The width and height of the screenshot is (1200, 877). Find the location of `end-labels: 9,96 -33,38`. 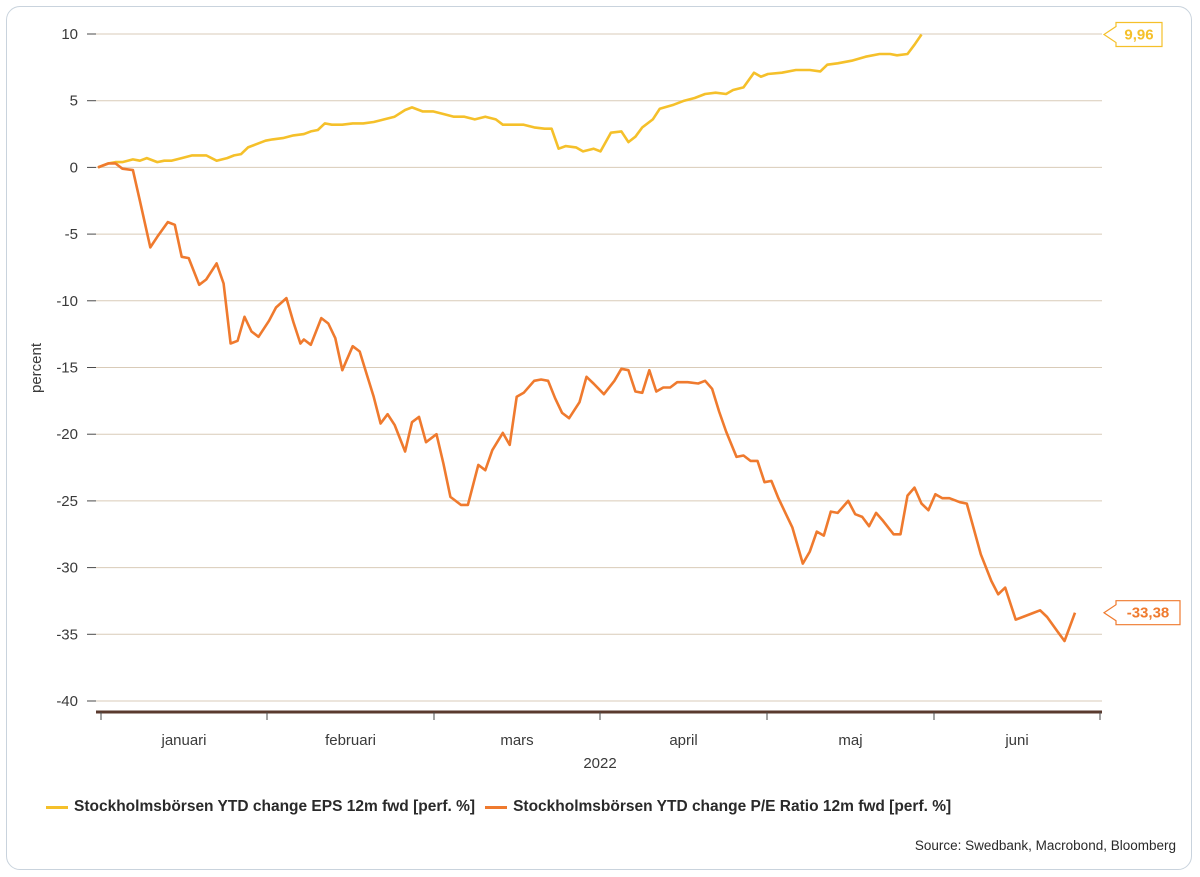

end-labels: 9,96 -33,38 is located at coordinates (1141, 323).